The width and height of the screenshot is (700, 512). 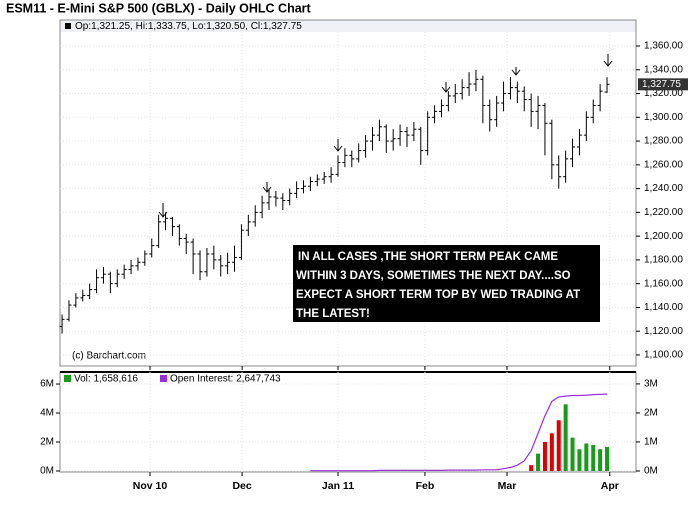 I want to click on y-tick-label: 0M, so click(x=47, y=471).